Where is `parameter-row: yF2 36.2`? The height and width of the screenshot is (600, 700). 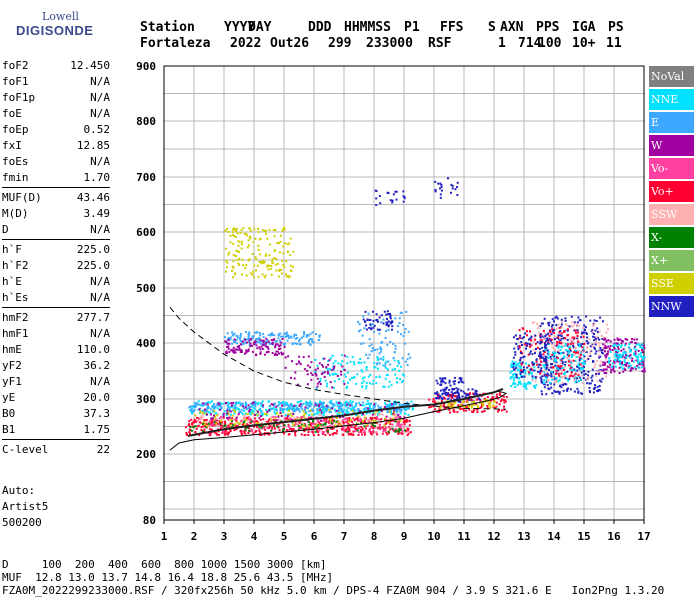
parameter-row: yF2 36.2 is located at coordinates (56, 366).